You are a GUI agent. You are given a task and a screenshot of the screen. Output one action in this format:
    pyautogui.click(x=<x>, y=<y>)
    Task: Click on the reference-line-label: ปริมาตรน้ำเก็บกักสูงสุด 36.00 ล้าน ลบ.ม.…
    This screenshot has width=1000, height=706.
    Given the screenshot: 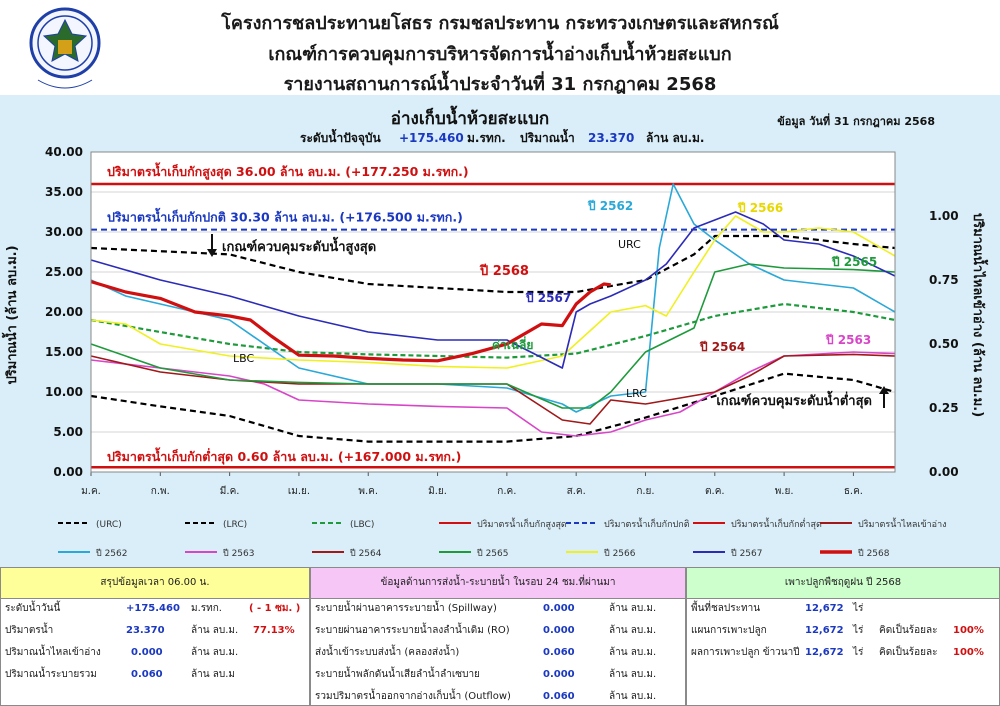 What is the action you would take?
    pyautogui.click(x=288, y=171)
    